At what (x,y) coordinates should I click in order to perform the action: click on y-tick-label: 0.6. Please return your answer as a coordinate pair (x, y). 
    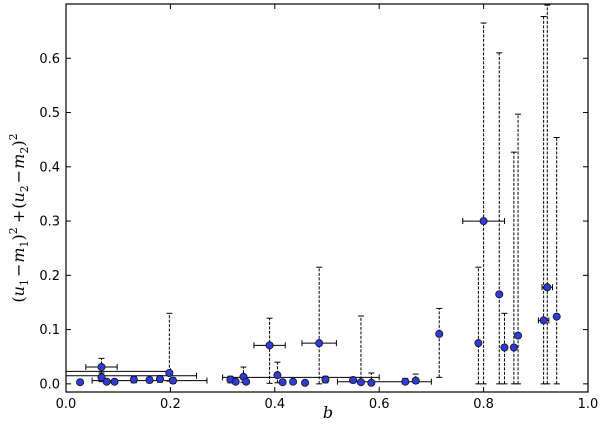
    Looking at the image, I should click on (49, 59).